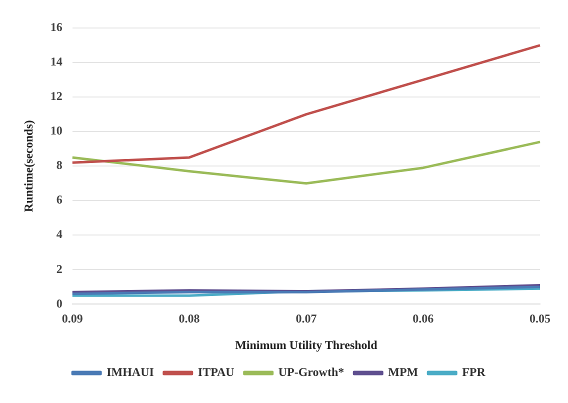 This screenshot has height=403, width=568. What do you see at coordinates (423, 318) in the screenshot?
I see `x-tick-label: 0.06` at bounding box center [423, 318].